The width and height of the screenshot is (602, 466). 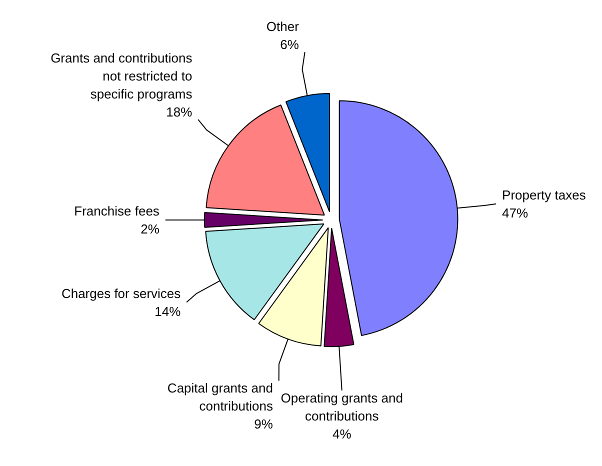 What do you see at coordinates (117, 210) in the screenshot?
I see `slice-label: Franchise fees` at bounding box center [117, 210].